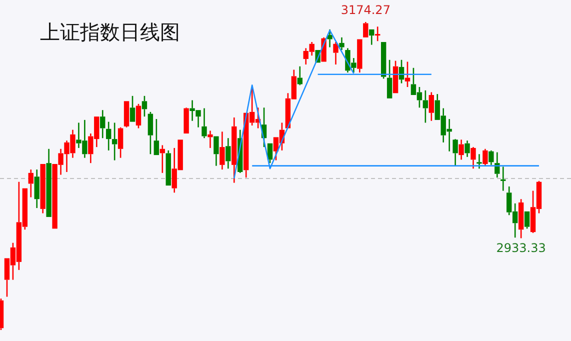  Describe the element at coordinates (110, 32) in the screenshot. I see `chart-title: 上证指数日线图` at that location.